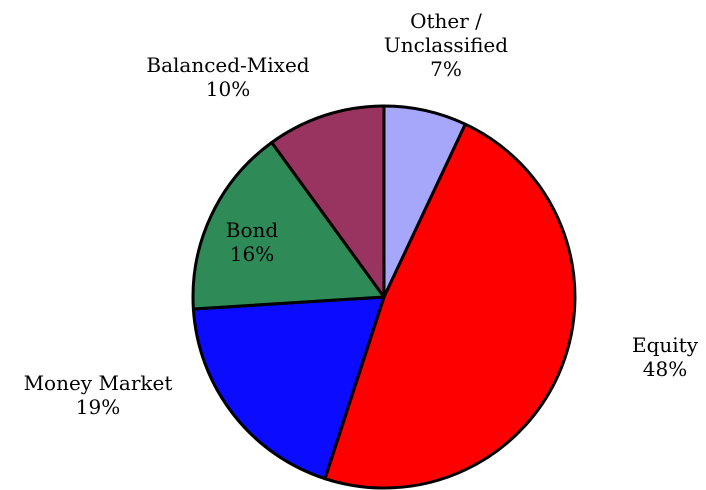 The image size is (706, 490). What do you see at coordinates (98, 383) in the screenshot?
I see `pie-category-label-money-market: Money Market` at bounding box center [98, 383].